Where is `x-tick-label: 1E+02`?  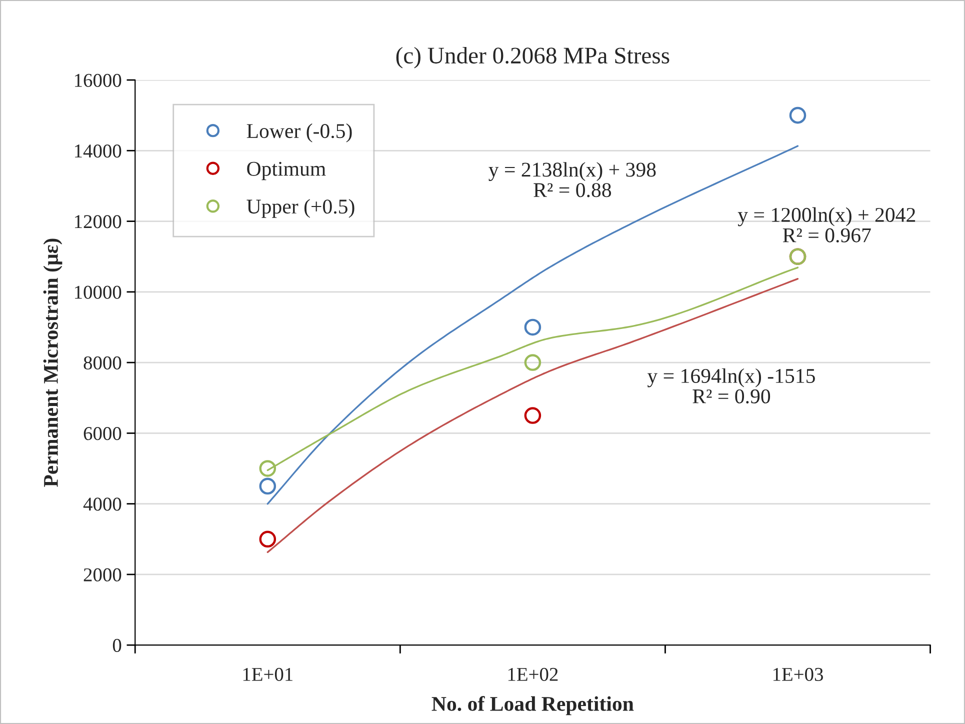
x-tick-label: 1E+02 is located at coordinates (533, 674).